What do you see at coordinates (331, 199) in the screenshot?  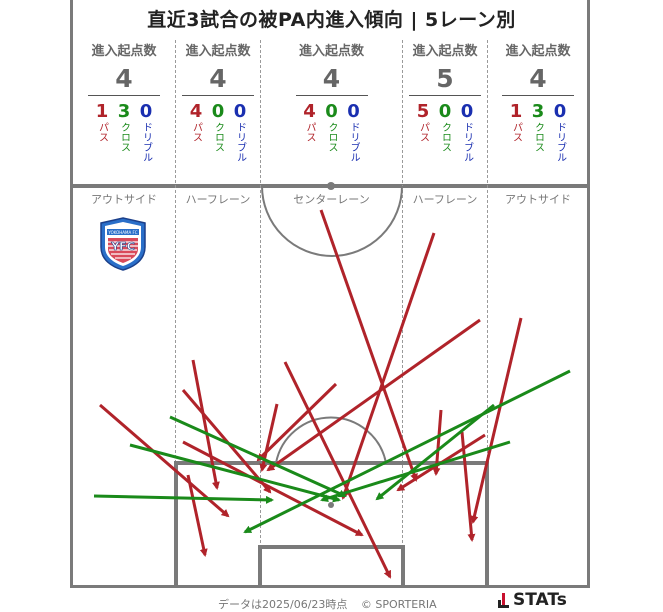 I see `lane-name-center: センターレーン` at bounding box center [331, 199].